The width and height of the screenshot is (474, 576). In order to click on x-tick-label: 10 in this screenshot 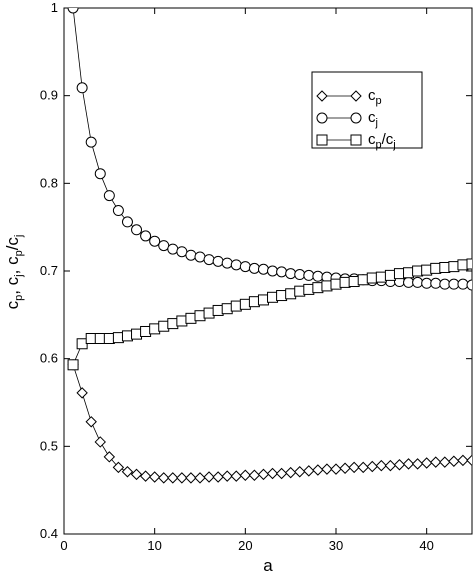, I will do `click(154, 545)`.